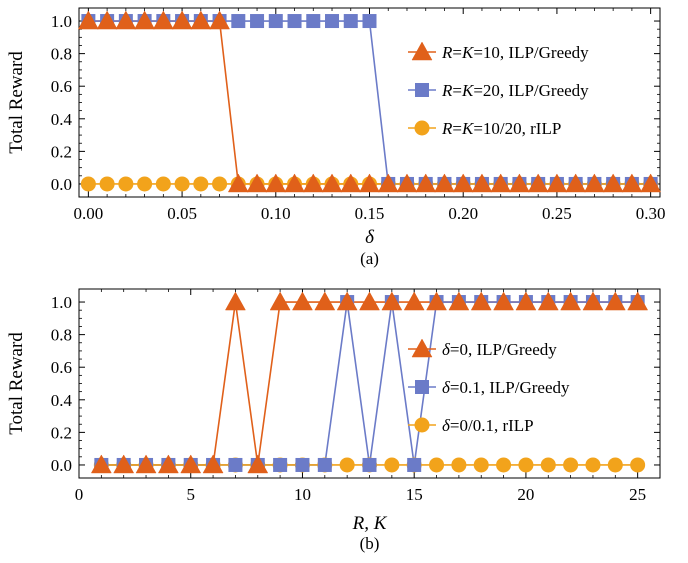 The image size is (688, 563). What do you see at coordinates (61, 367) in the screenshot?
I see `y-tick-label: 0.6` at bounding box center [61, 367].